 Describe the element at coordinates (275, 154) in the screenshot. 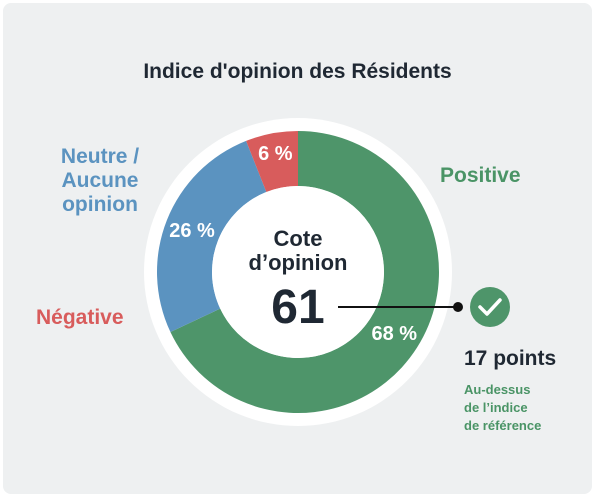

I see `slice-value-label-2: 6 %` at that location.